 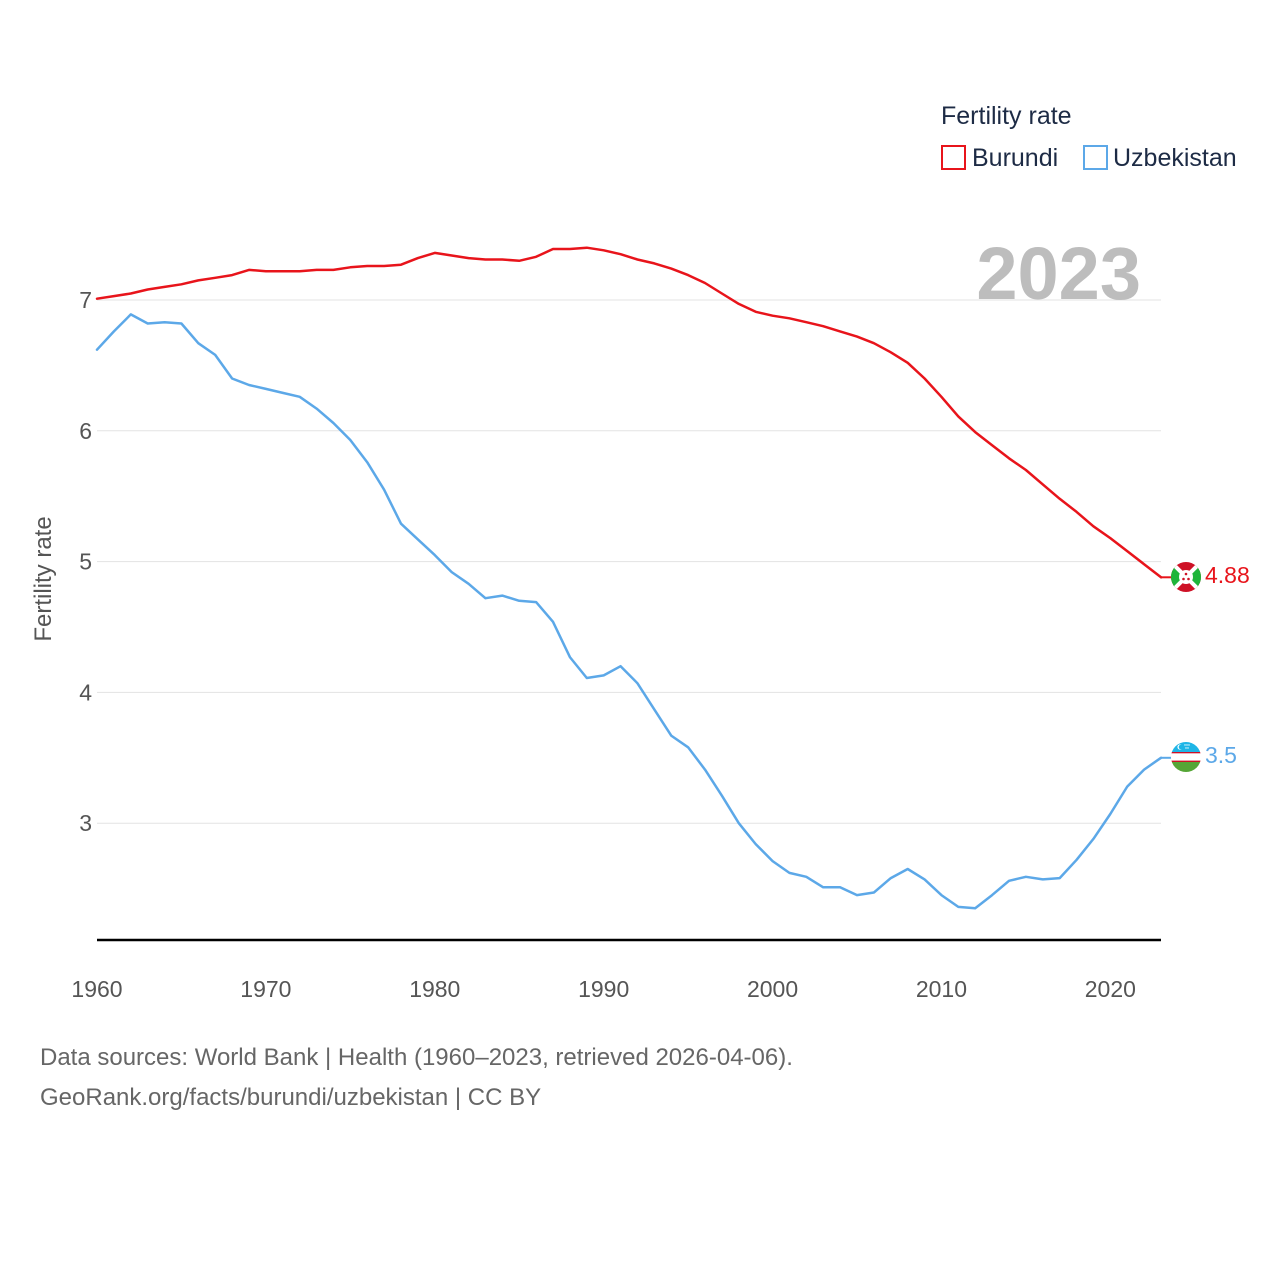 I want to click on x-axis-ticks: 1960 1970 1980 1990 2000 2010 2020, so click(x=603, y=989).